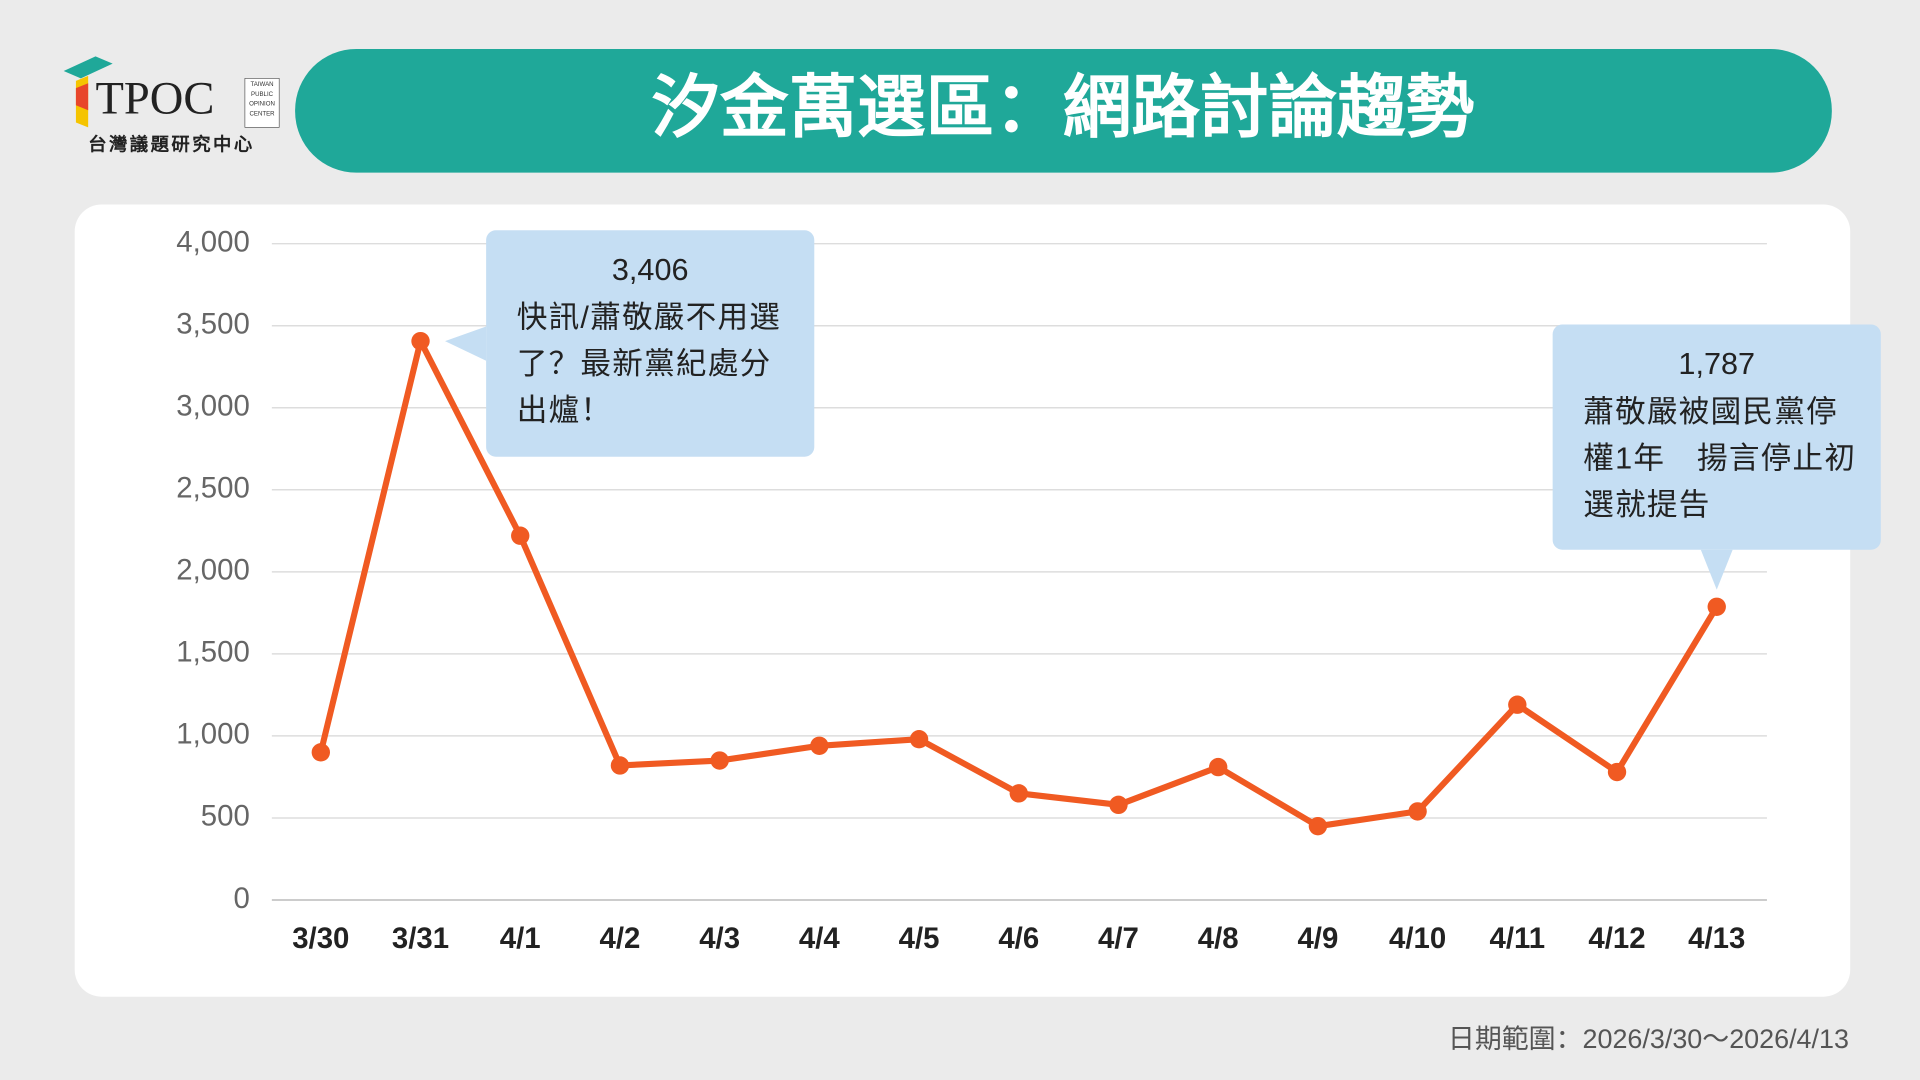  Describe the element at coordinates (171, 144) in the screenshot. I see `logo-subtitle: 台灣議題研究中心` at that location.